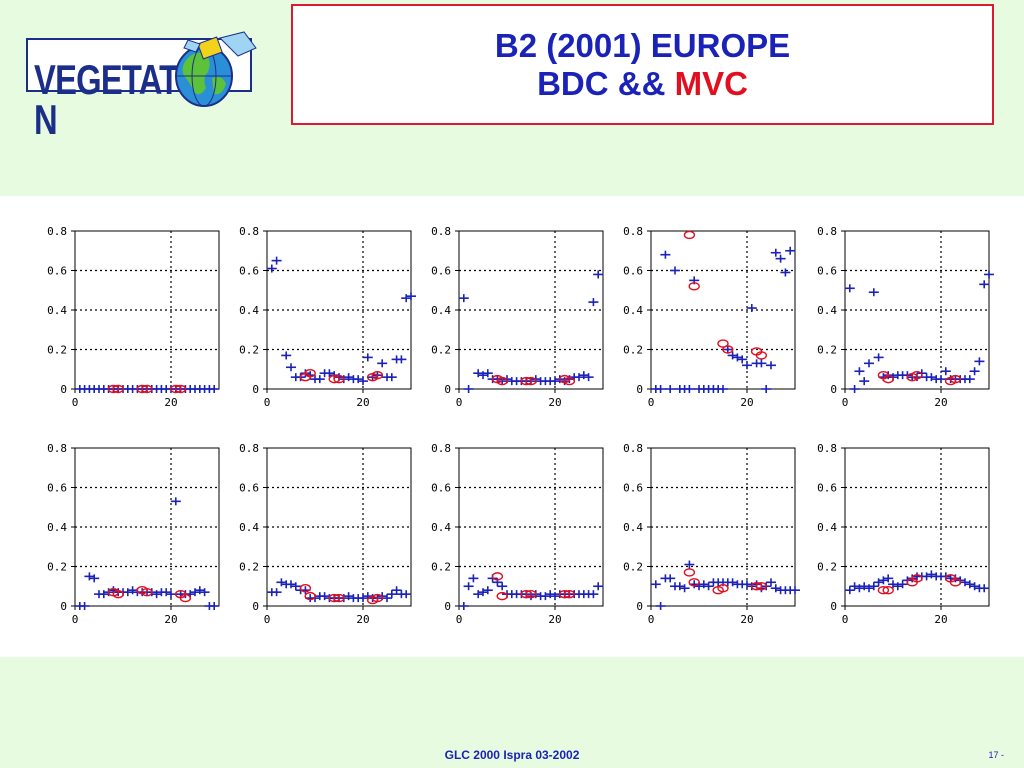 The width and height of the screenshot is (1024, 768). What do you see at coordinates (216, 69) in the screenshot?
I see `globe-icon` at bounding box center [216, 69].